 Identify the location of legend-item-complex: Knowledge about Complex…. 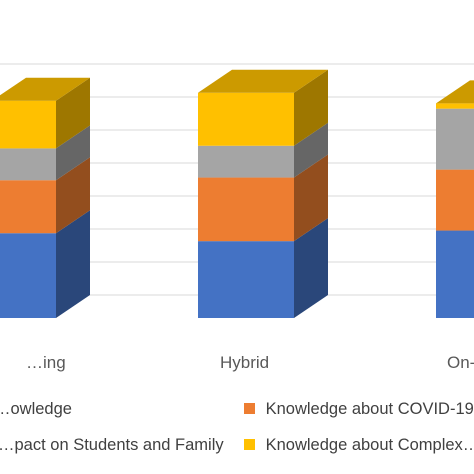
(359, 445).